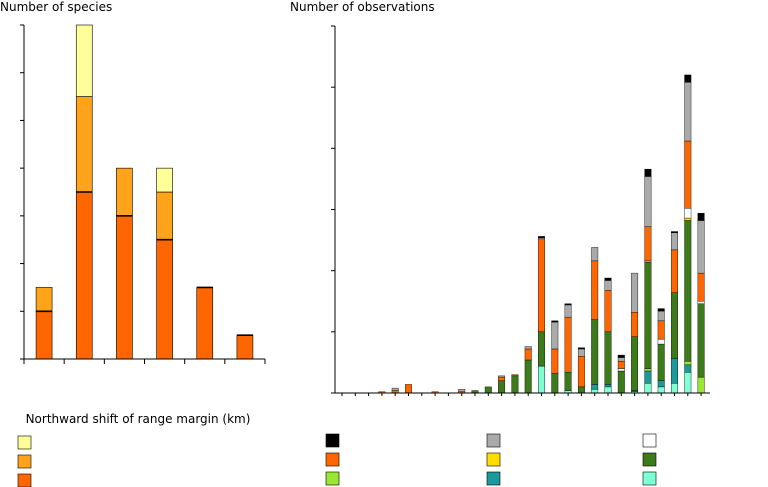 This screenshot has width=768, height=487. I want to click on bar-2003-sympetrum-fonscolombii, so click(648, 201).